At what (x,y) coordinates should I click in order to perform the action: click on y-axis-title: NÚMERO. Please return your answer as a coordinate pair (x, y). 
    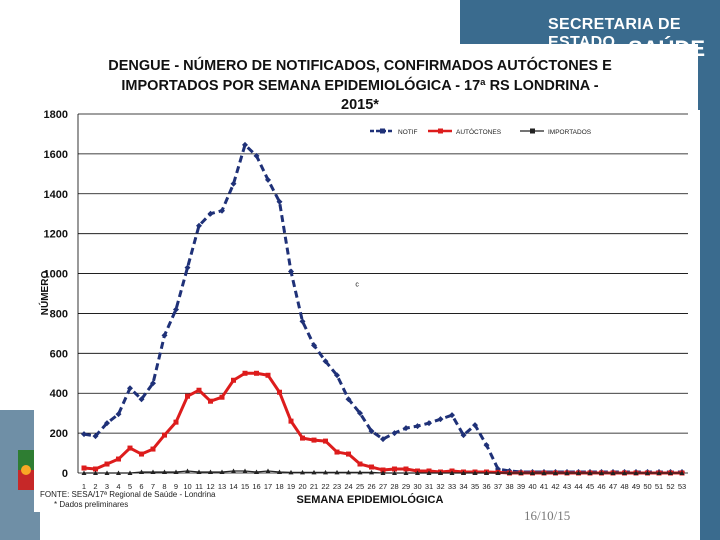
    Looking at the image, I should click on (44, 293).